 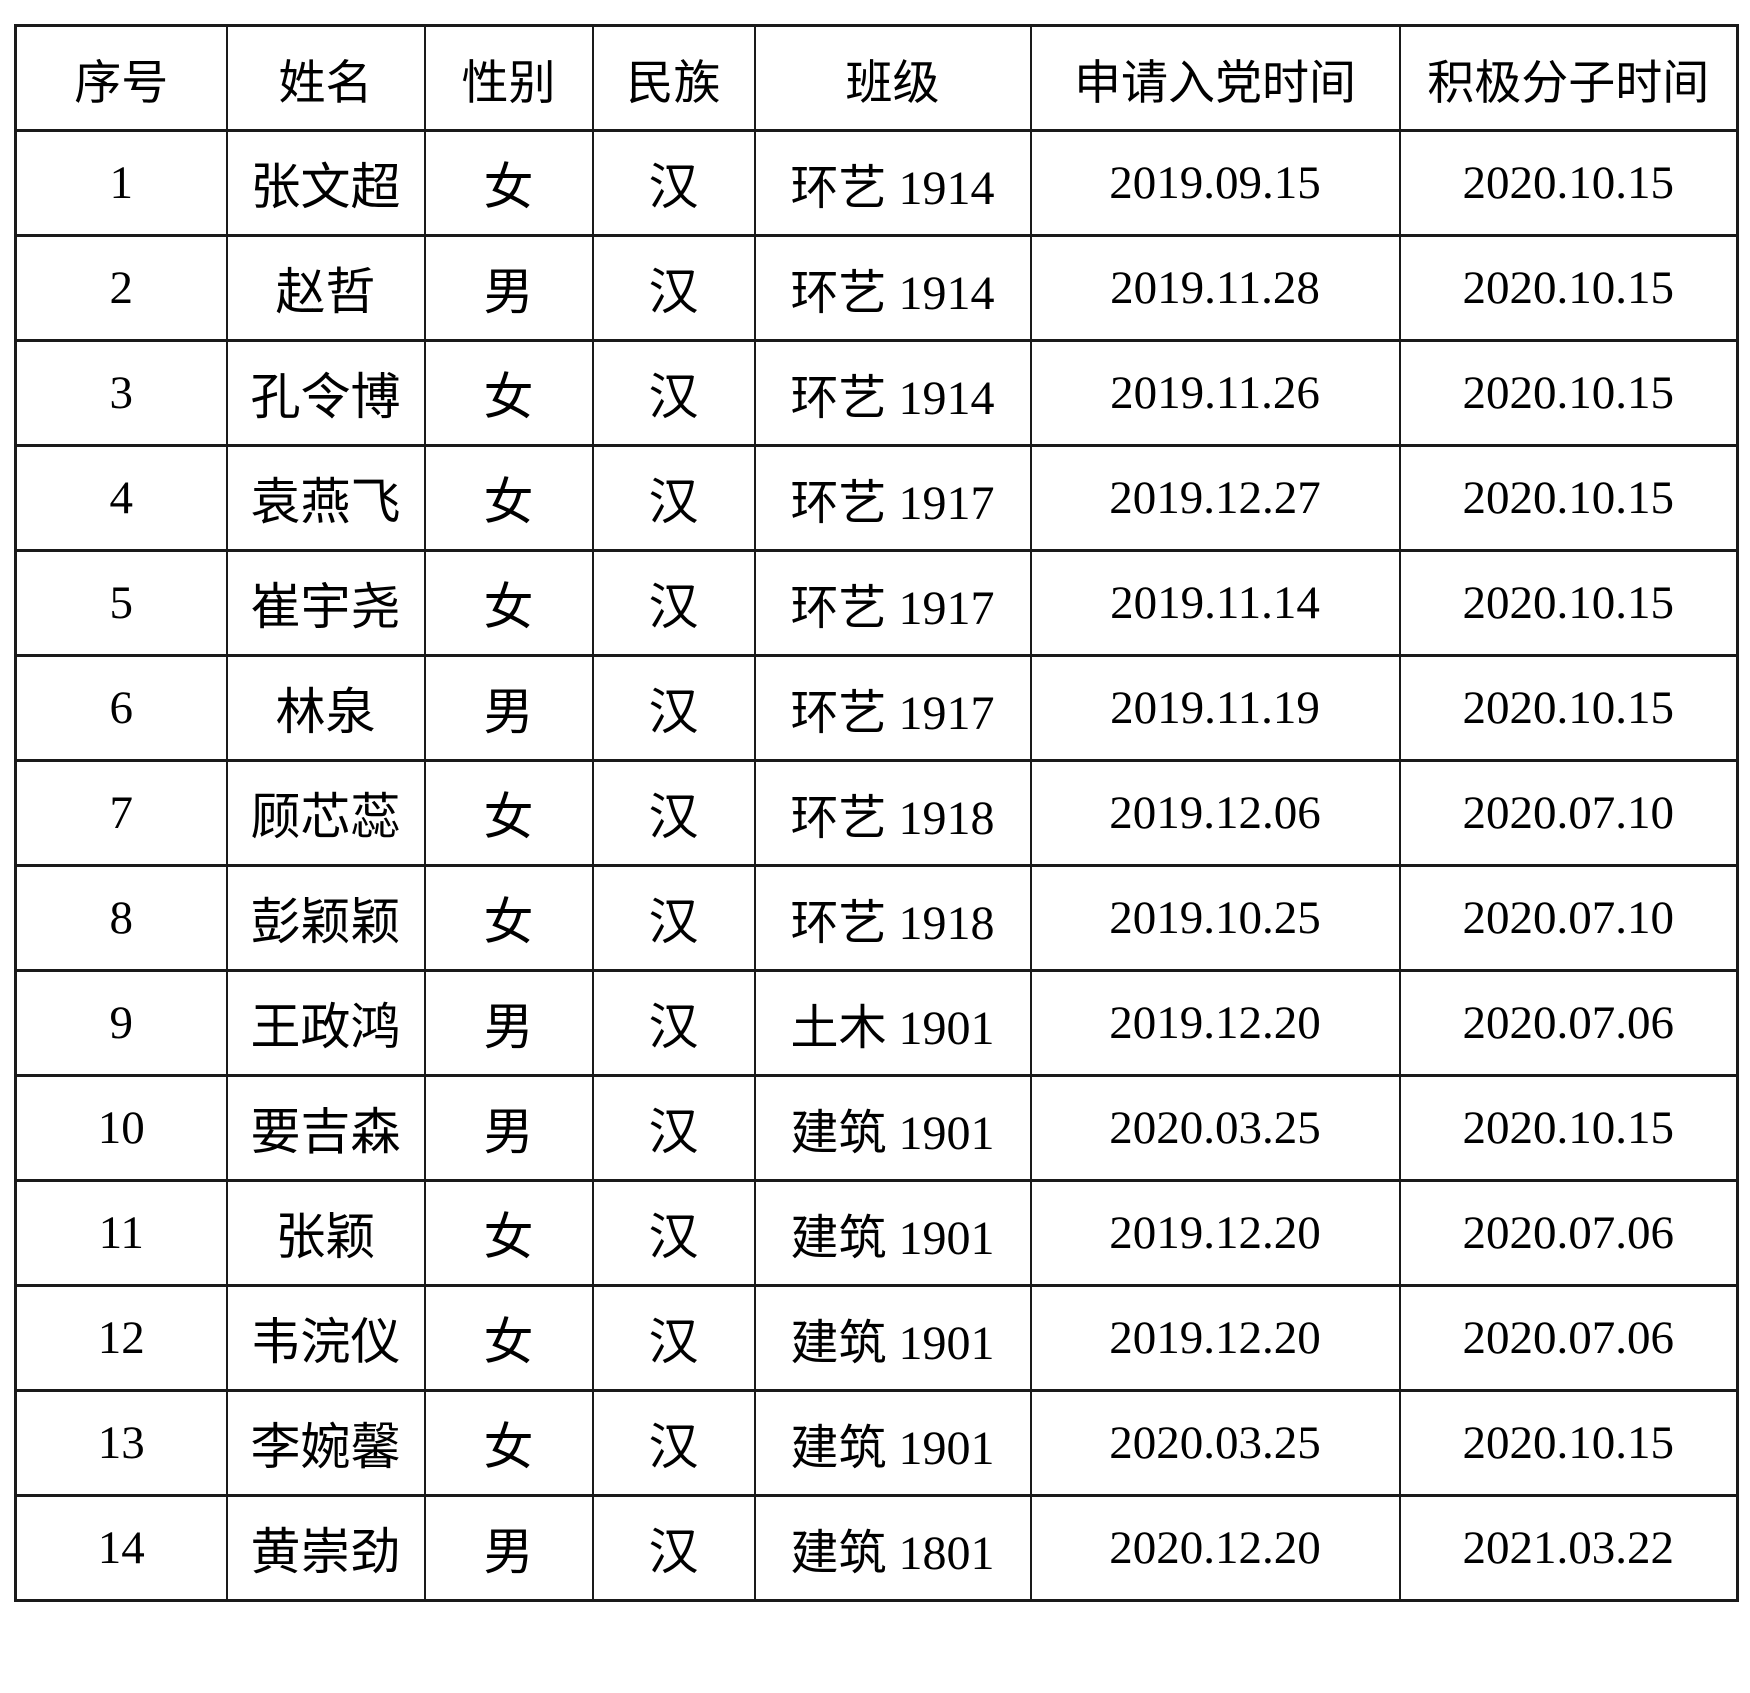 What do you see at coordinates (508, 78) in the screenshot?
I see `header-cell-gender: 性别` at bounding box center [508, 78].